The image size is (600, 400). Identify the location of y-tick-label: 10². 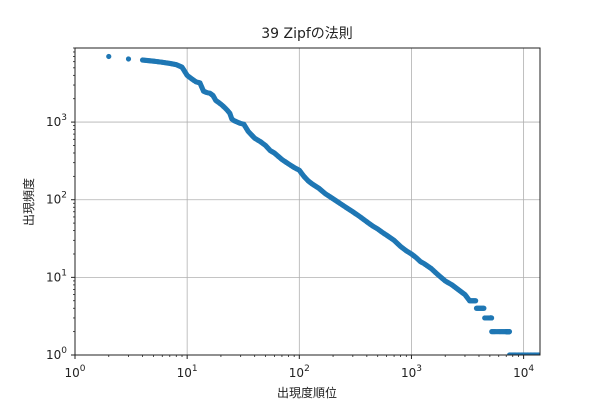
(56, 199).